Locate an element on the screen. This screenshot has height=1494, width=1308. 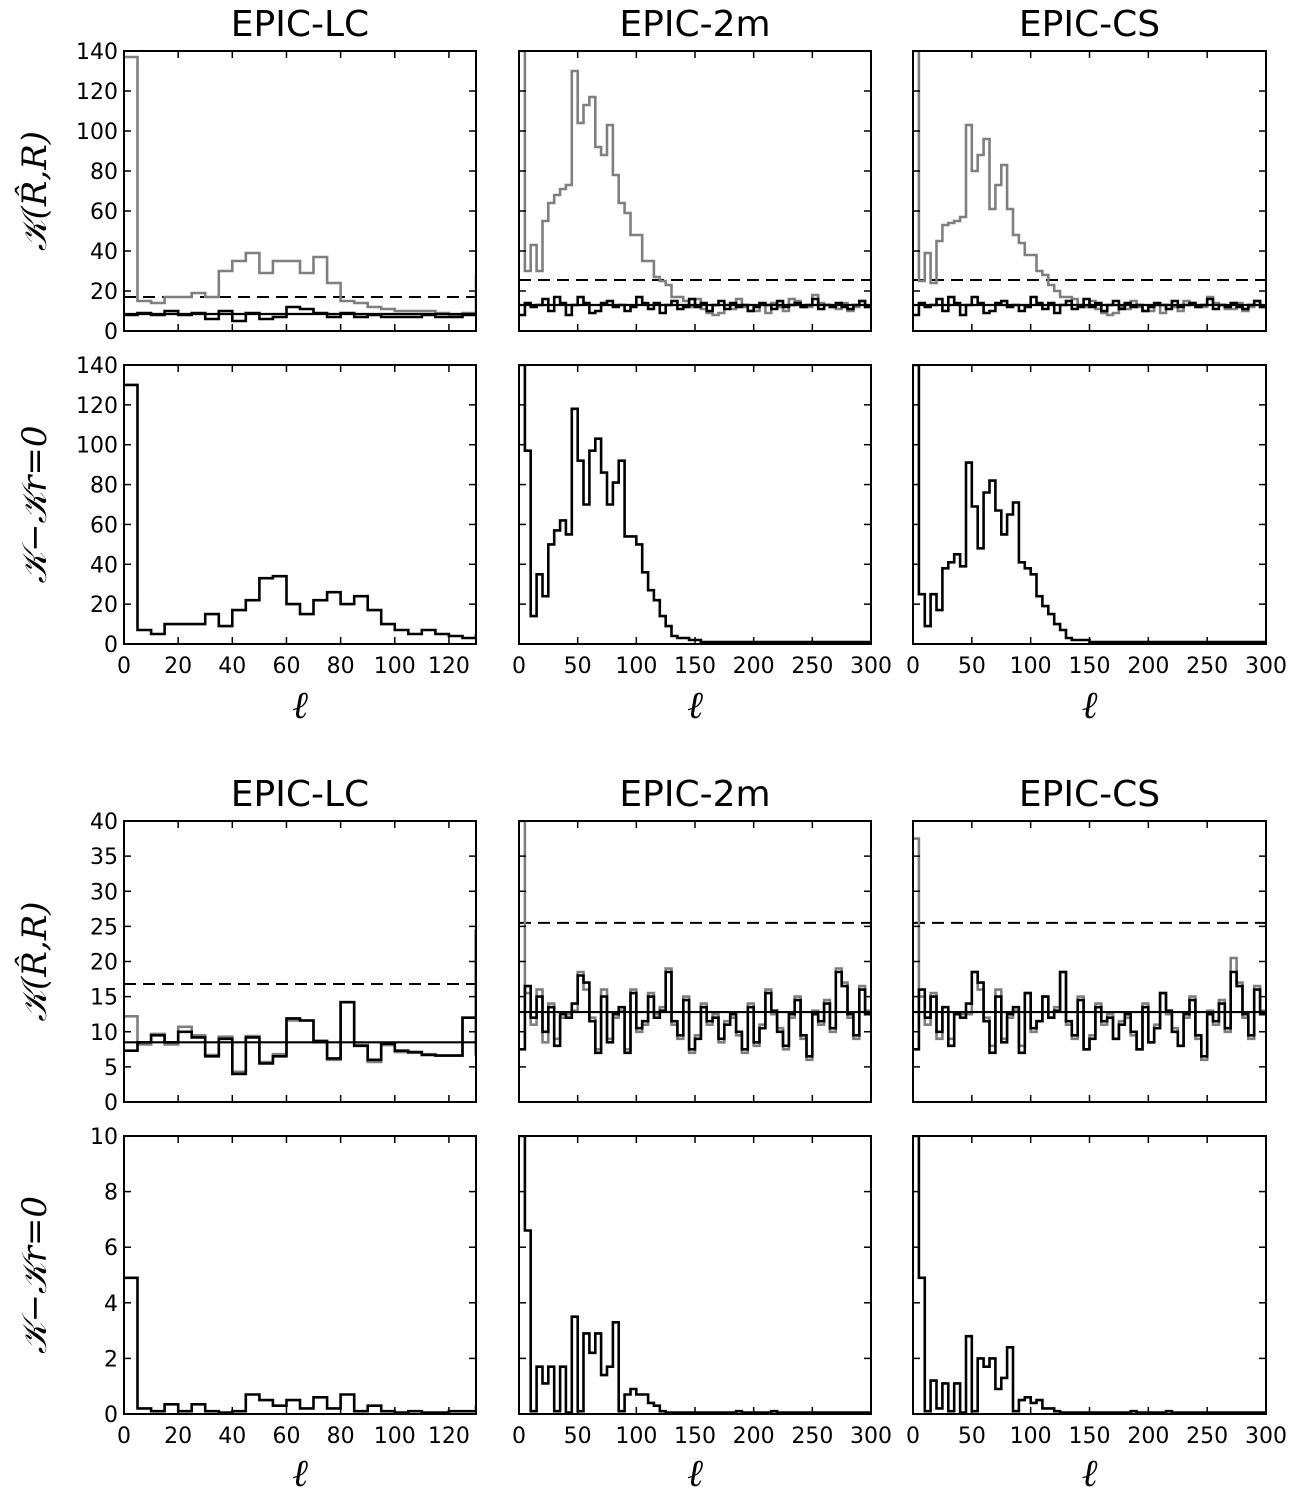
panel-EPIC-LC-row2: 0 20 40 60 80 100 120 0 20 40 60 80 100 120 140 is located at coordinates (276, 516).